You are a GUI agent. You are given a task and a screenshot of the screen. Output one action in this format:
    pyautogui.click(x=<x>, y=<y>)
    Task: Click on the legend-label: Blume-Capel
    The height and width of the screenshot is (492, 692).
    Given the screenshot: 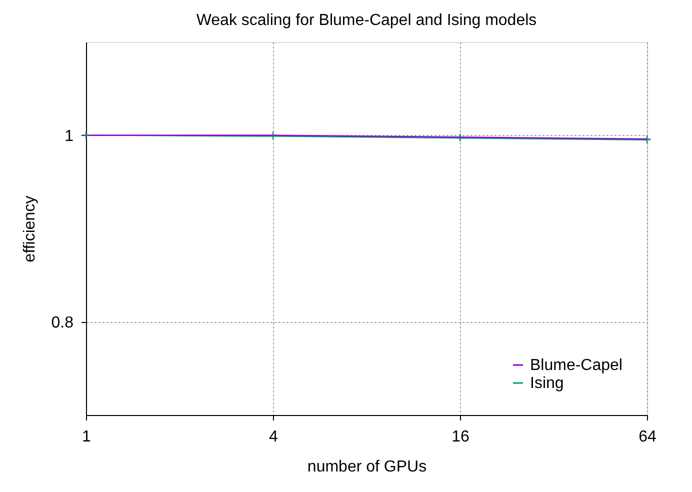 What is the action you would take?
    pyautogui.click(x=576, y=365)
    